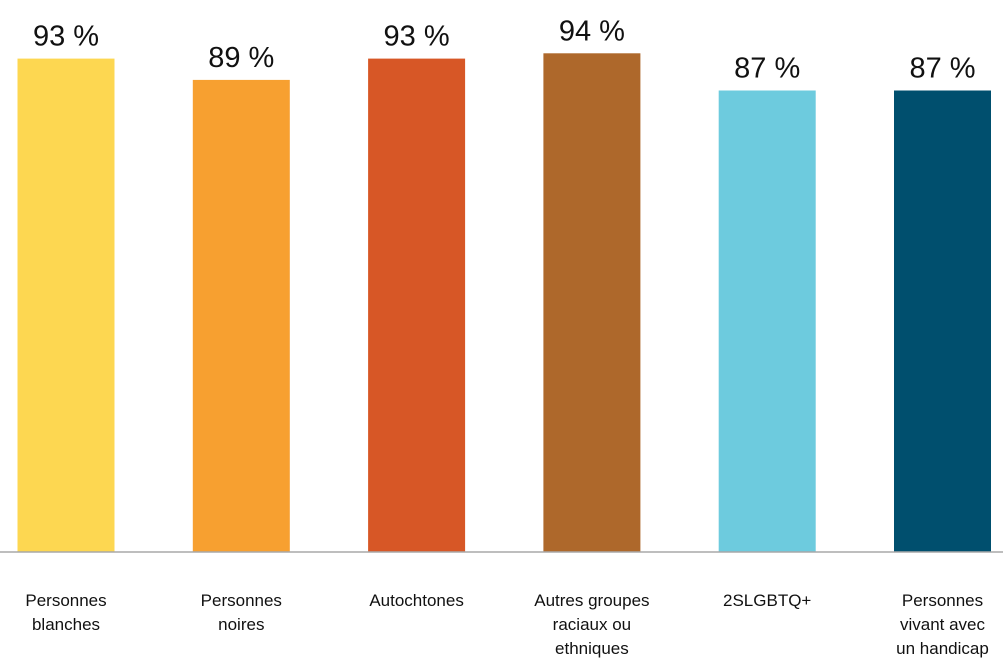 The image size is (1003, 664). I want to click on category-label-line: raciaux ou, so click(592, 624).